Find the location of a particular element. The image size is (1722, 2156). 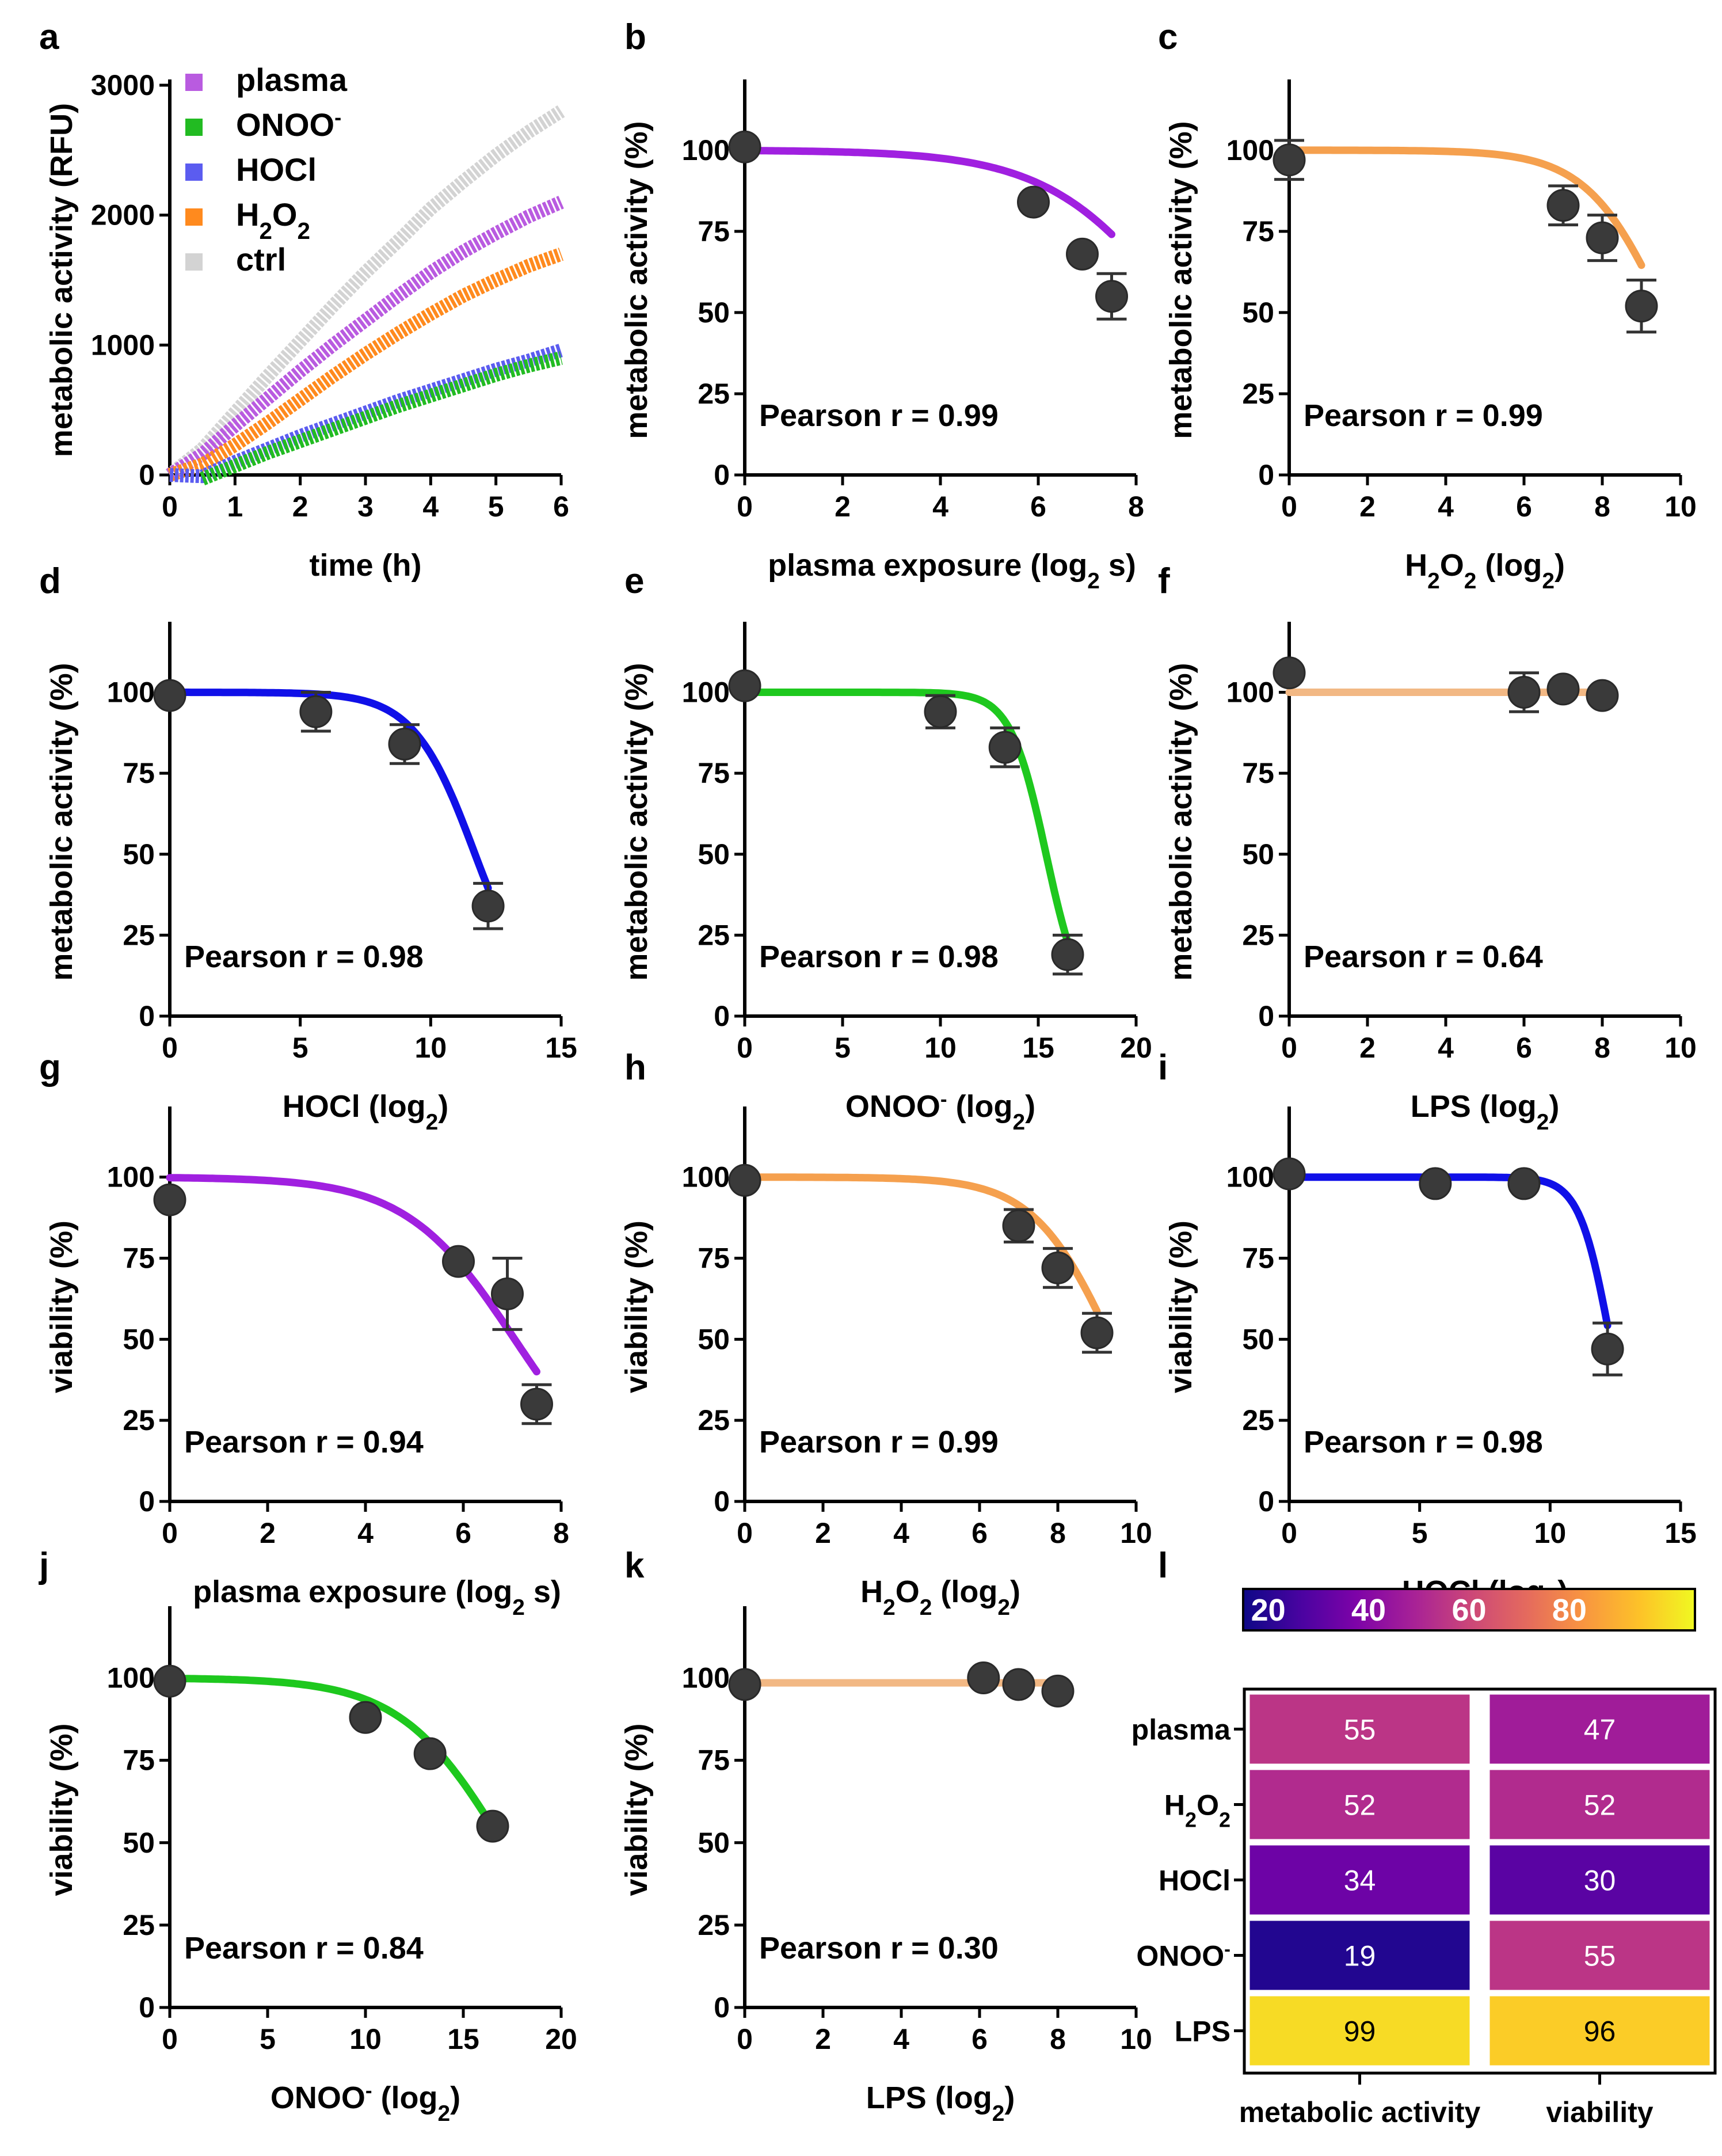

colorbar-tick-label: 60 is located at coordinates (1469, 1610).